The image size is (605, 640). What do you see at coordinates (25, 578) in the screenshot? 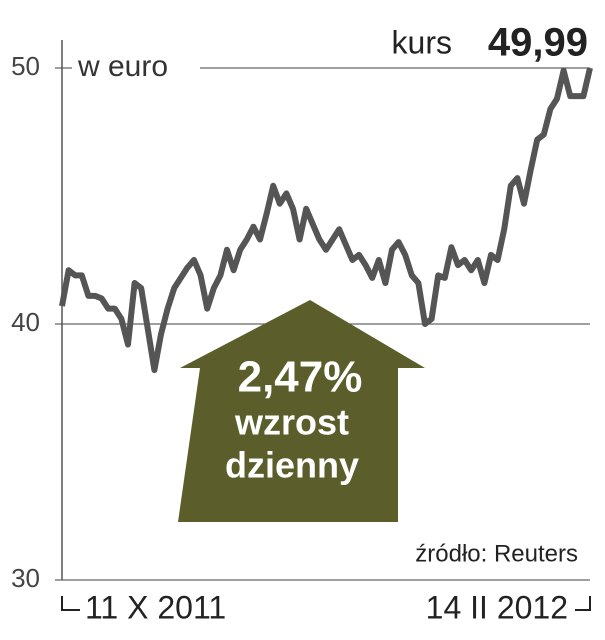
I see `y-tick-label: 30` at bounding box center [25, 578].